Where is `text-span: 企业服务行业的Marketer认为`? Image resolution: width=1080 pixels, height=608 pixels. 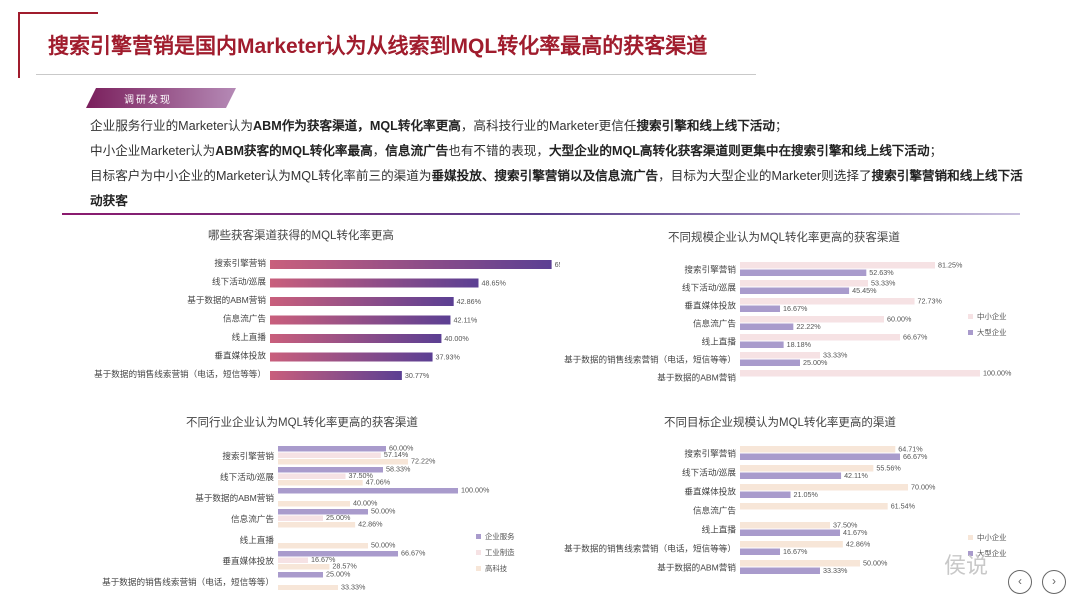 text-span: 企业服务行业的Marketer认为 is located at coordinates (172, 126).